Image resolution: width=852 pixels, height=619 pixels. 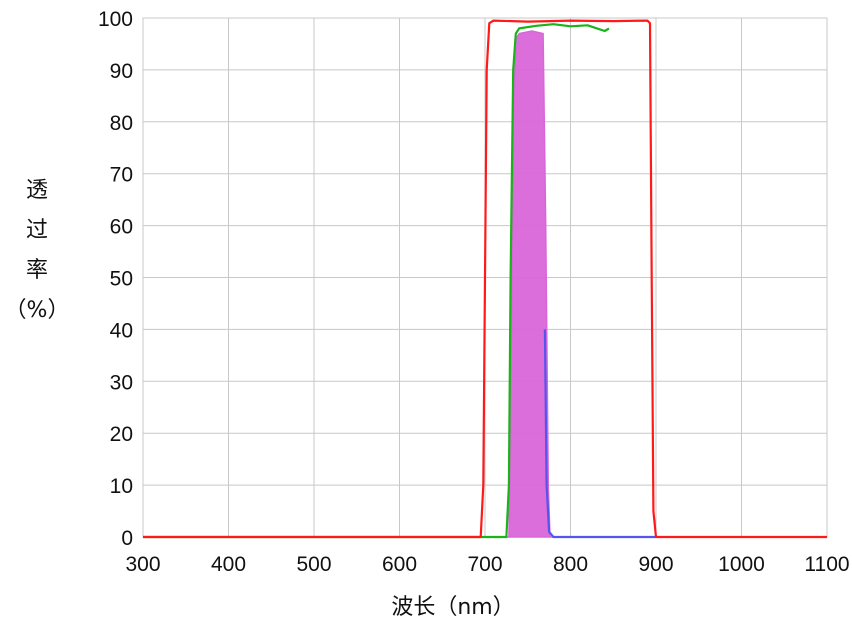 I want to click on y-tick-label: 40, so click(x=121, y=330).